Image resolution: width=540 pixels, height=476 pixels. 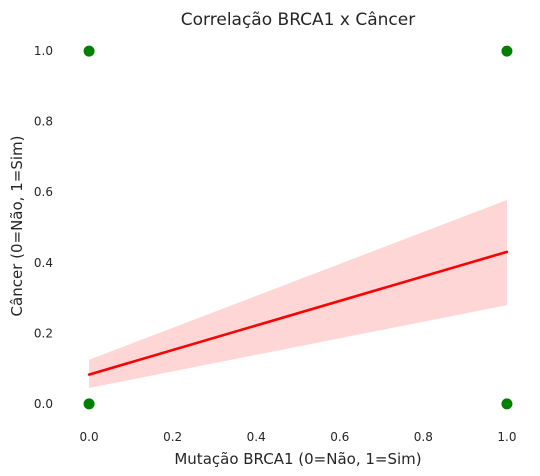 What do you see at coordinates (298, 437) in the screenshot?
I see `x-axis-ticks: 0.0 0.2 0.4 0.6 0.8 1.0` at bounding box center [298, 437].